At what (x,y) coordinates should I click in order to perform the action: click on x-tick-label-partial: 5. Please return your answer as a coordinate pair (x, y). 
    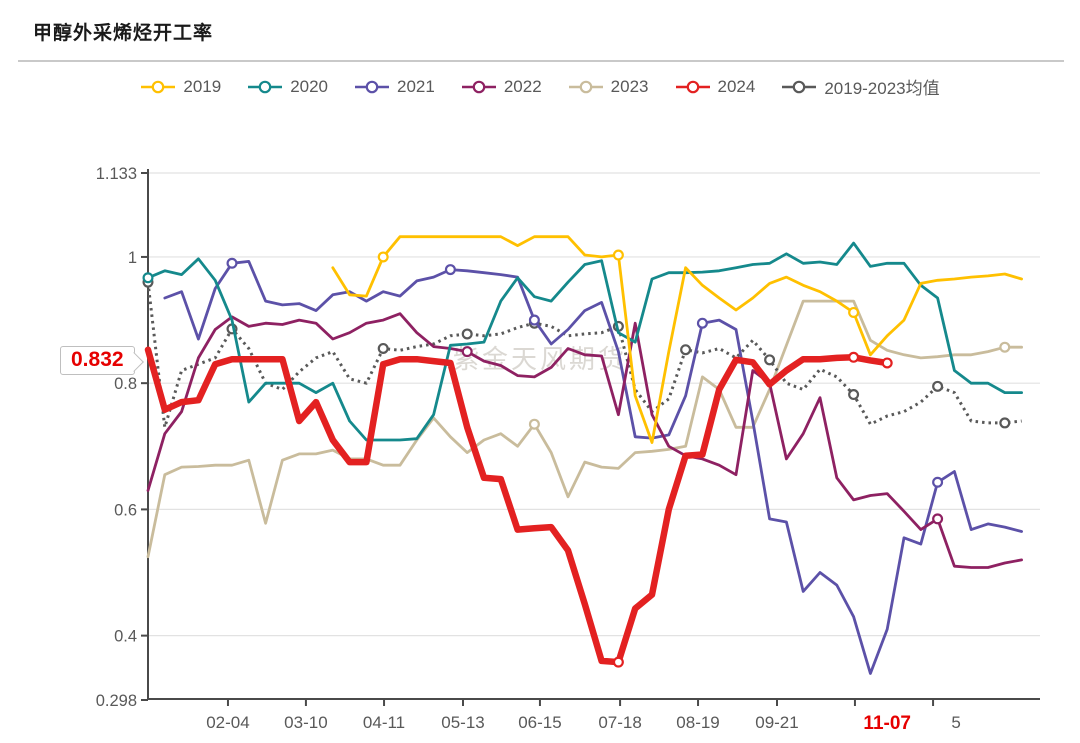
    Looking at the image, I should click on (955, 722).